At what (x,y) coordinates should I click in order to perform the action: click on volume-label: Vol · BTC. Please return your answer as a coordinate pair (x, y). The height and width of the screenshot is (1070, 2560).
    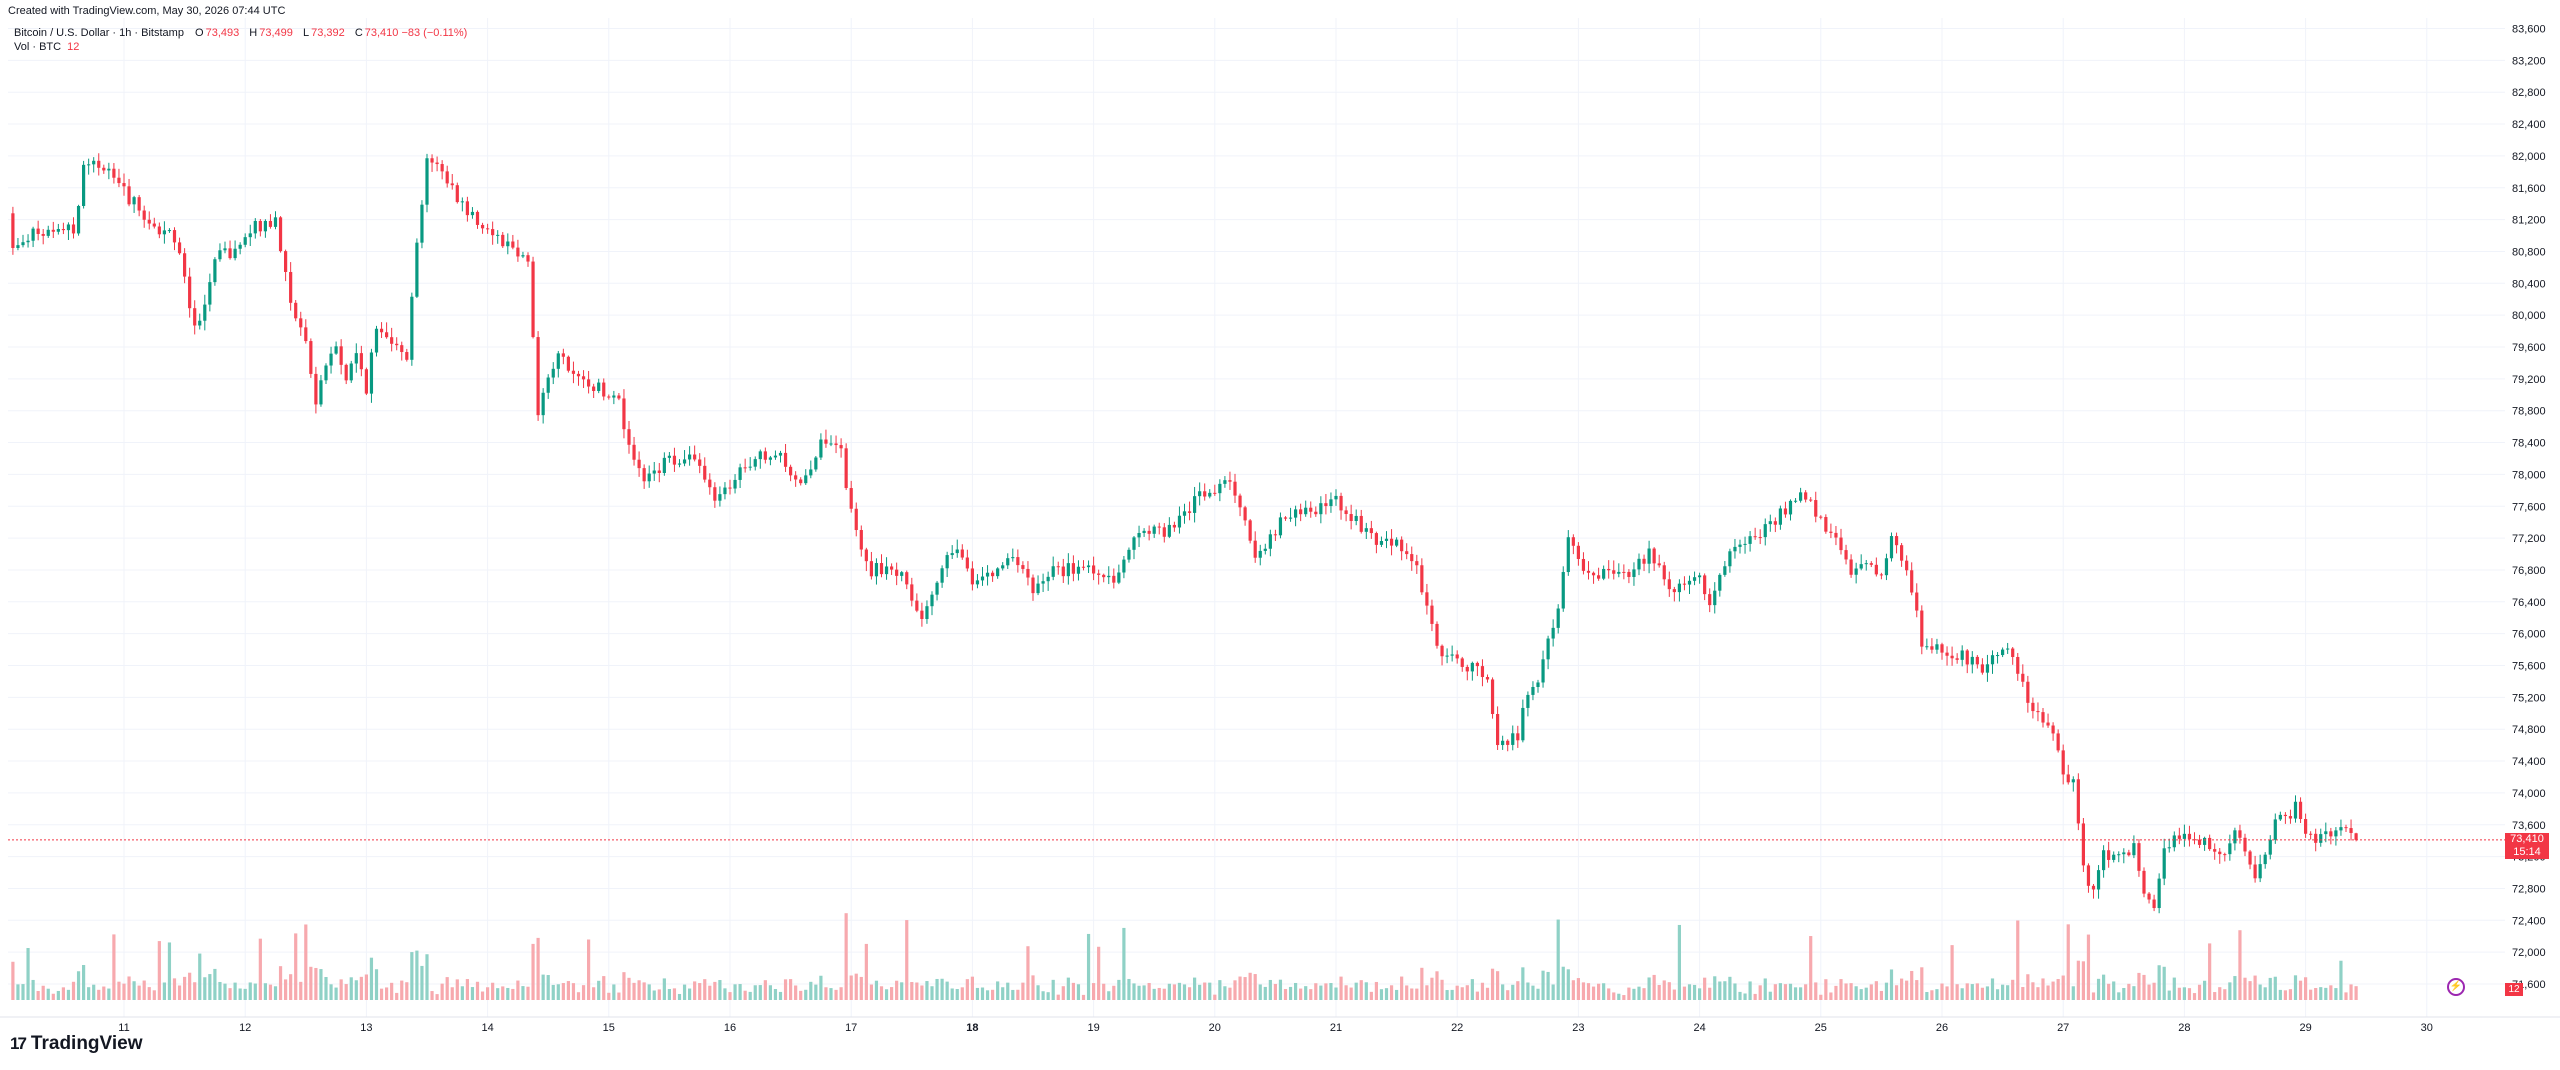
    Looking at the image, I should click on (38, 47).